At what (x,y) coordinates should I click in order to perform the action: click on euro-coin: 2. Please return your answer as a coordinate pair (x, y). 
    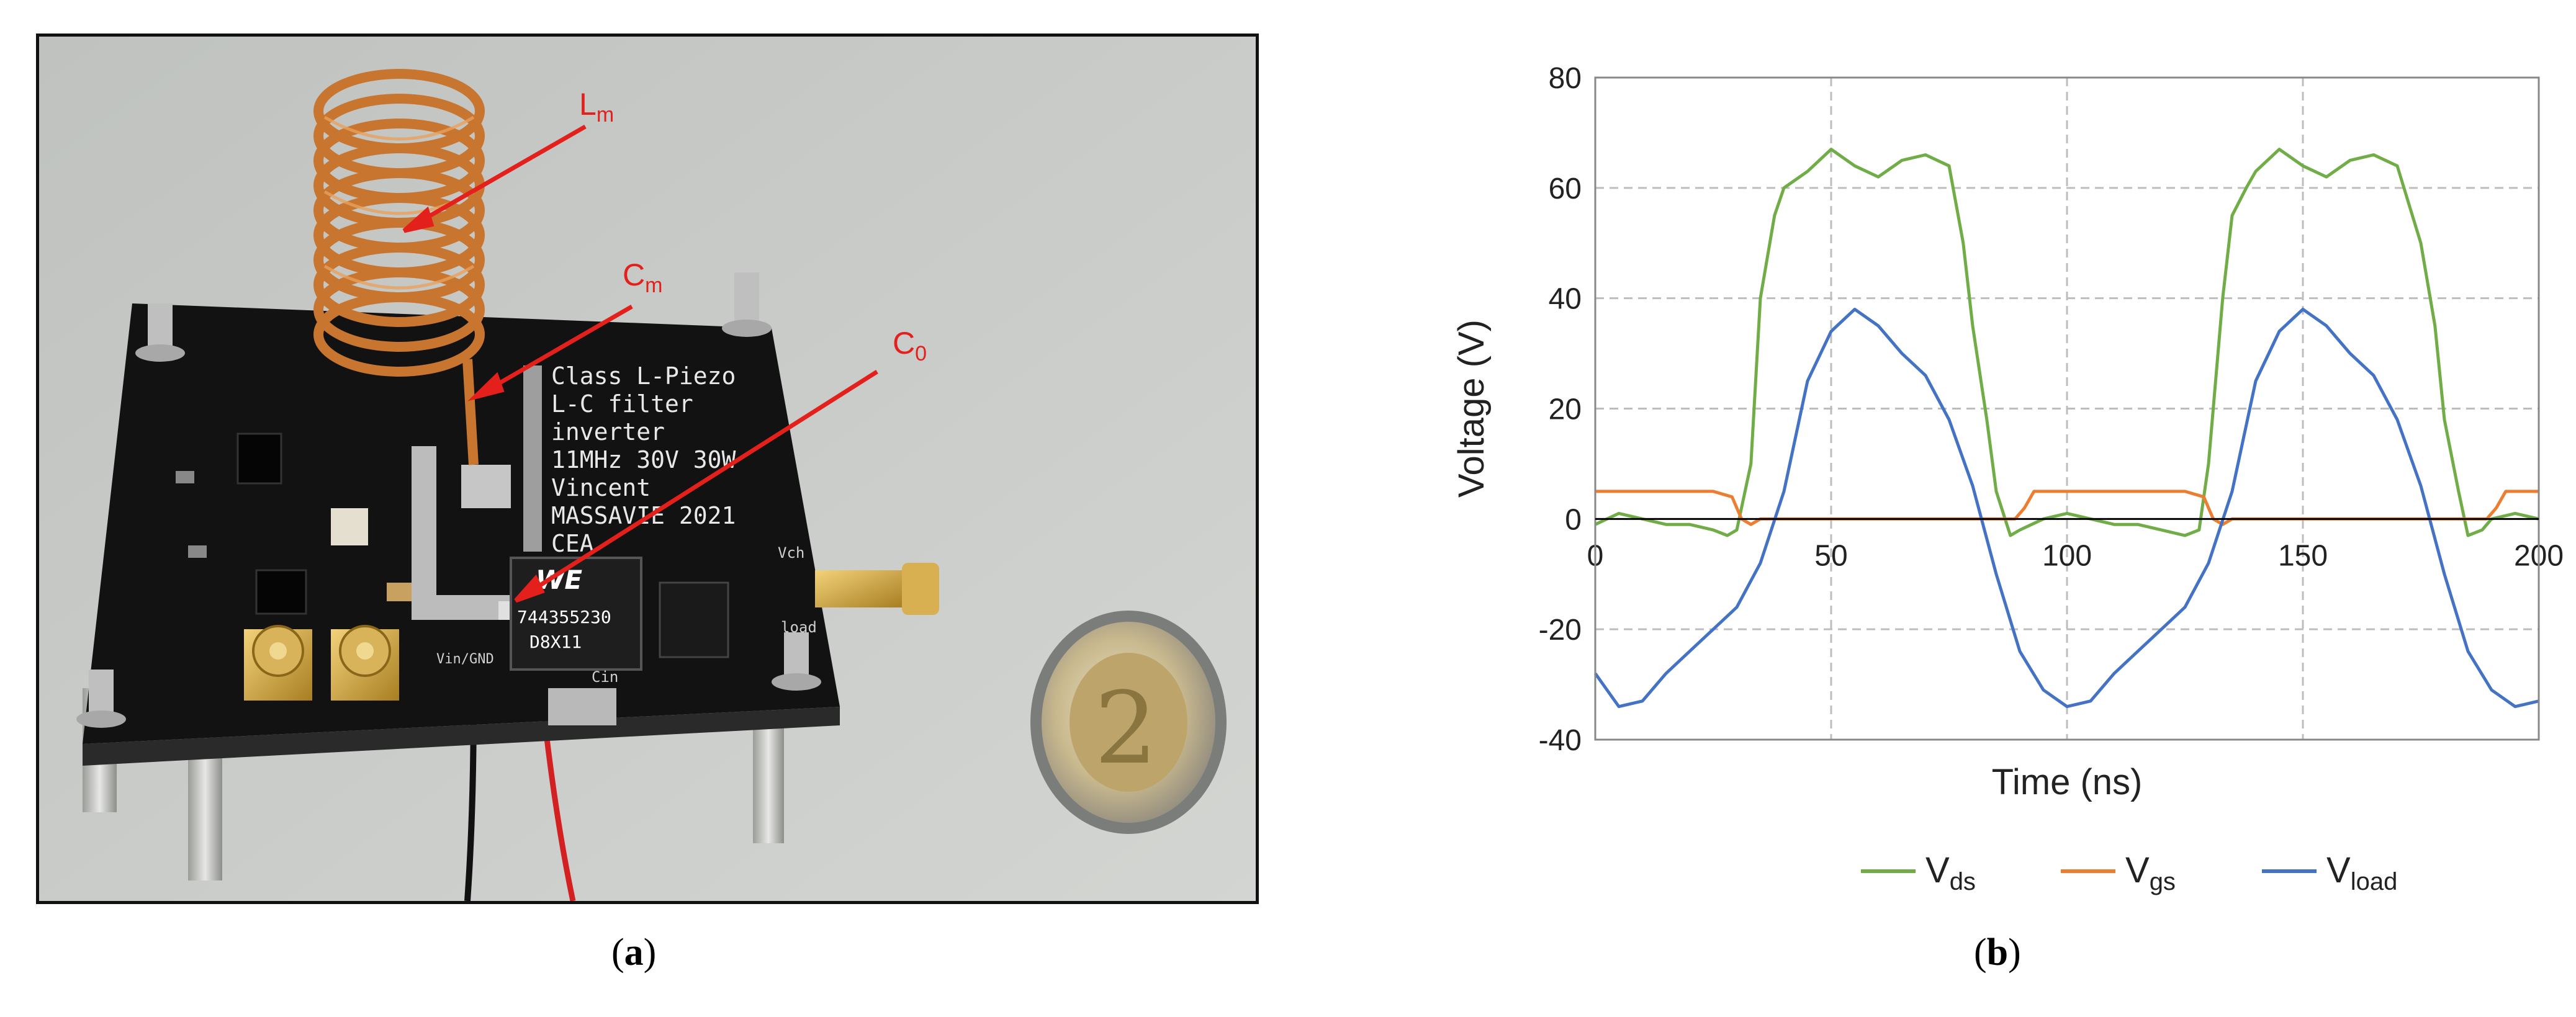
    Looking at the image, I should click on (1128, 722).